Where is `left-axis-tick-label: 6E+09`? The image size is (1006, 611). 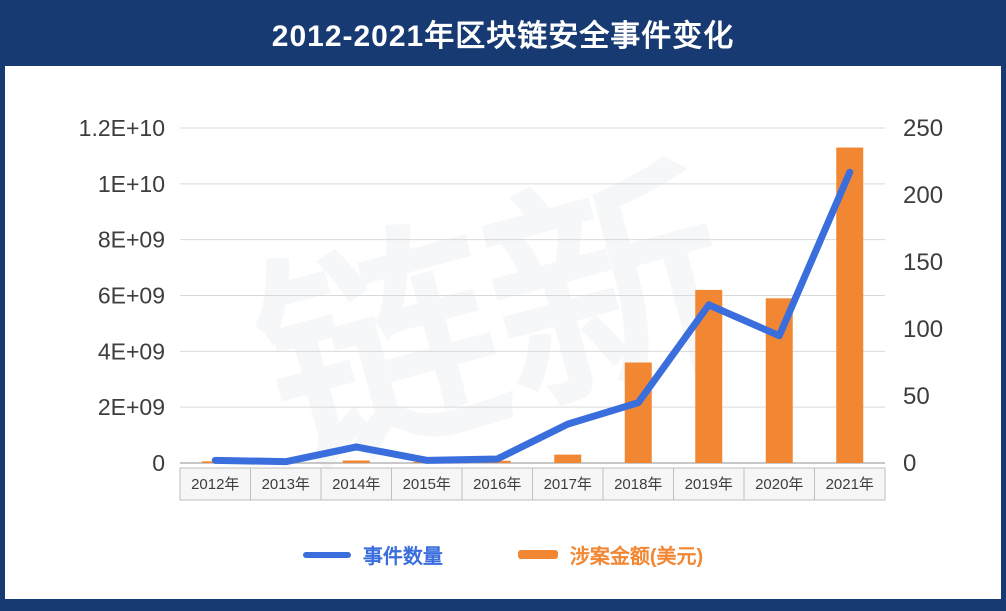 left-axis-tick-label: 6E+09 is located at coordinates (131, 296).